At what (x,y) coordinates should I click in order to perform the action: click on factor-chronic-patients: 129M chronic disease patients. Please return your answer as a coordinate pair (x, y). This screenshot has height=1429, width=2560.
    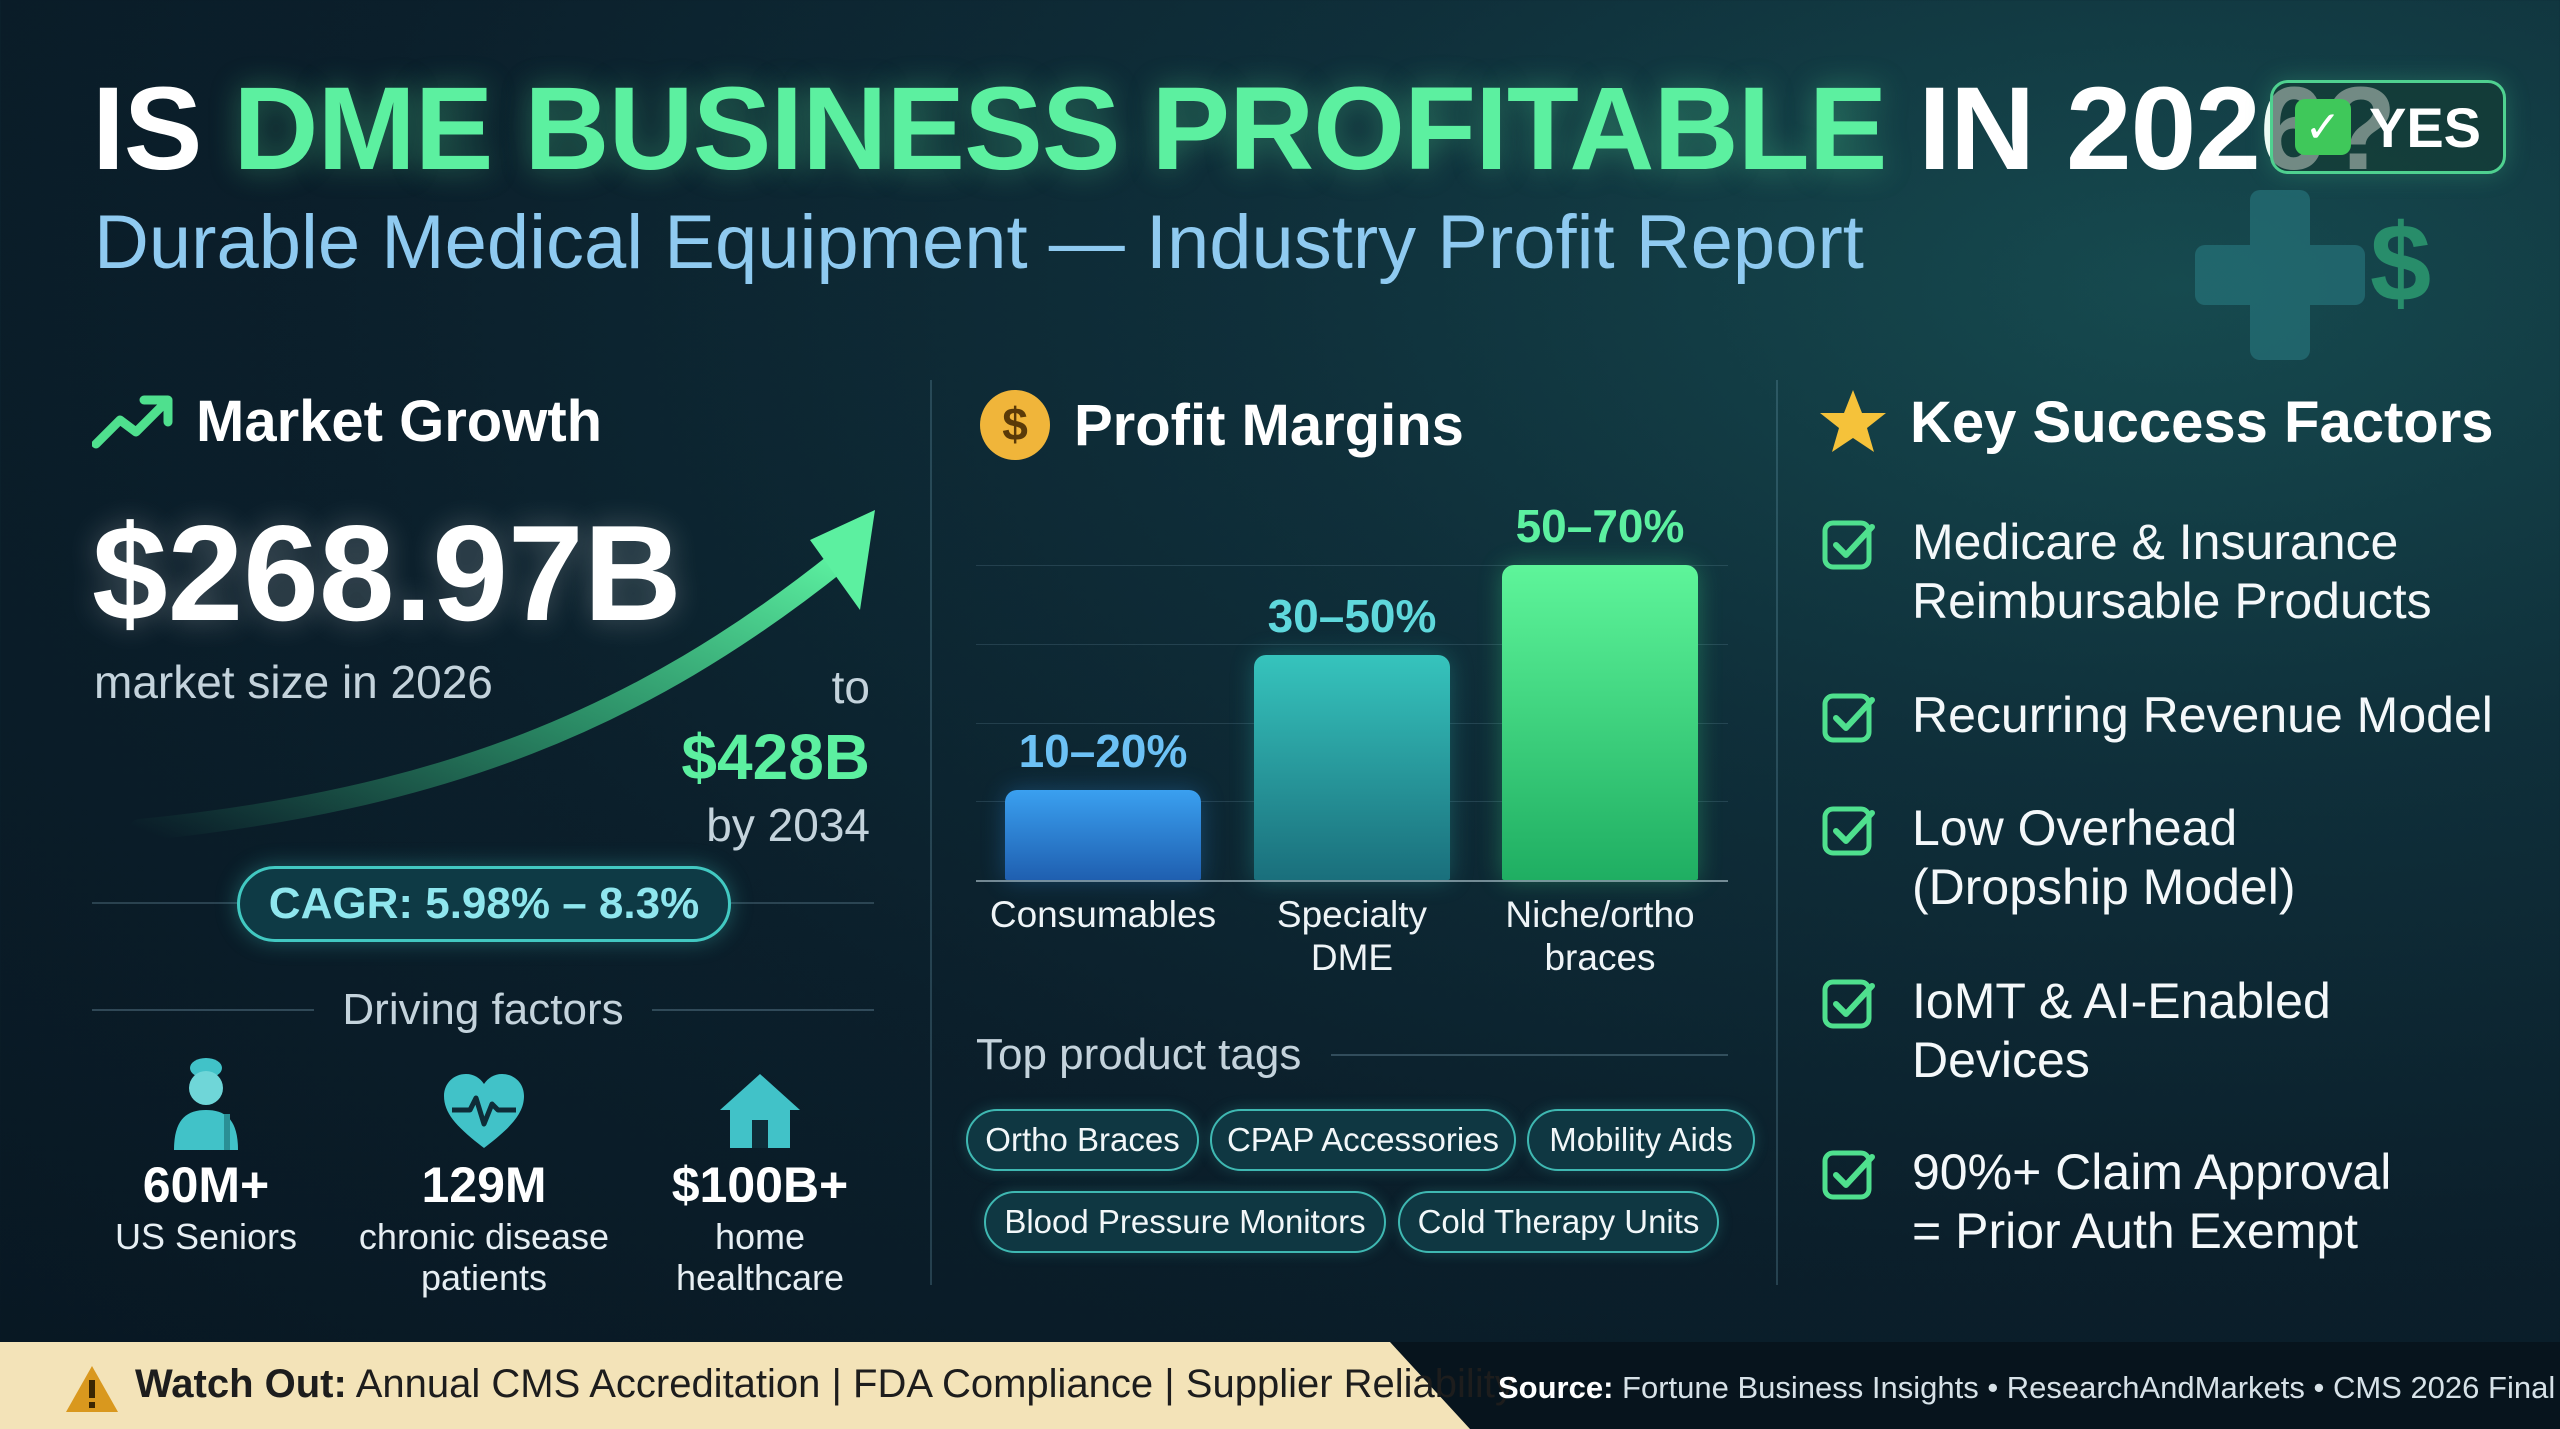
    Looking at the image, I should click on (484, 1174).